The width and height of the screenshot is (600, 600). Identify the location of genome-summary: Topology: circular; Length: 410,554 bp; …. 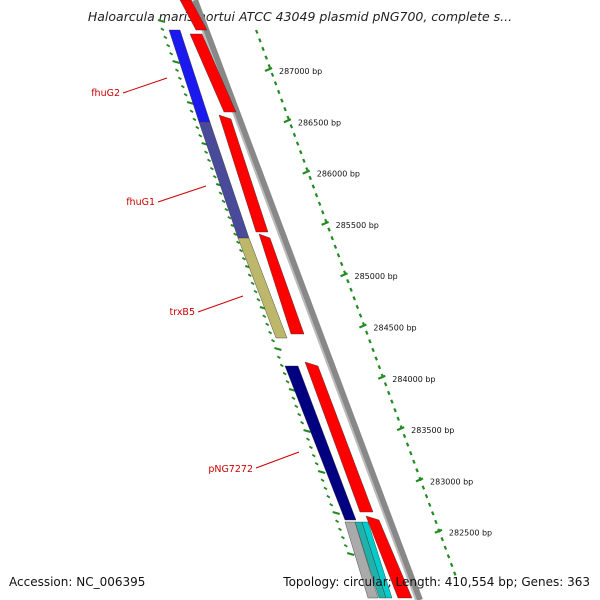
(436, 582).